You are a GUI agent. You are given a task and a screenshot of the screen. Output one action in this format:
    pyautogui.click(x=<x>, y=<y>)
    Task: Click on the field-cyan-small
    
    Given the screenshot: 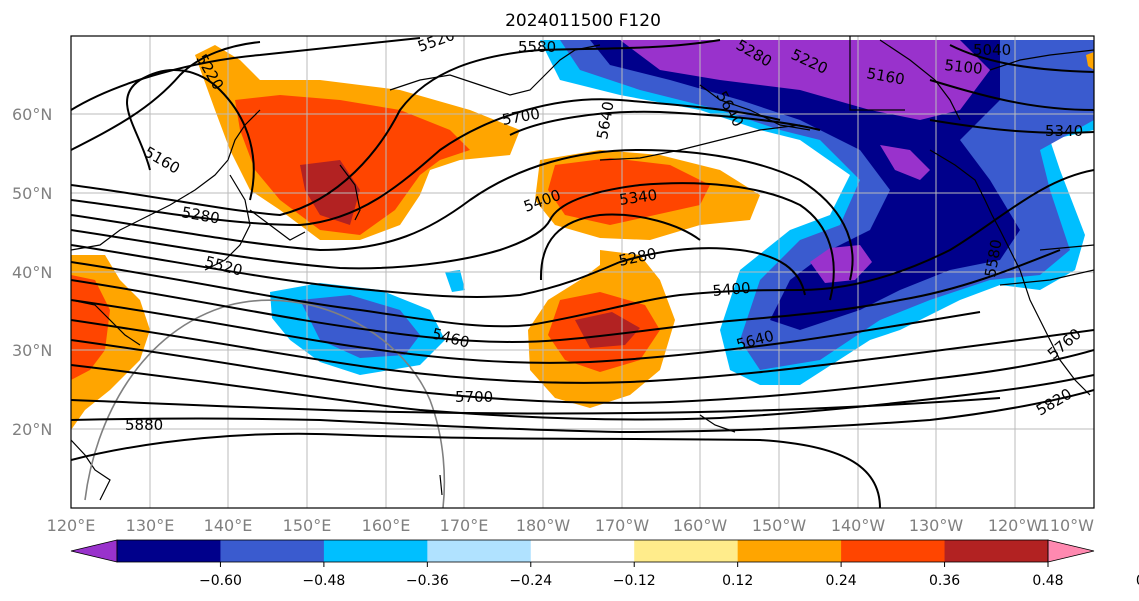 What is the action you would take?
    pyautogui.click(x=455, y=281)
    